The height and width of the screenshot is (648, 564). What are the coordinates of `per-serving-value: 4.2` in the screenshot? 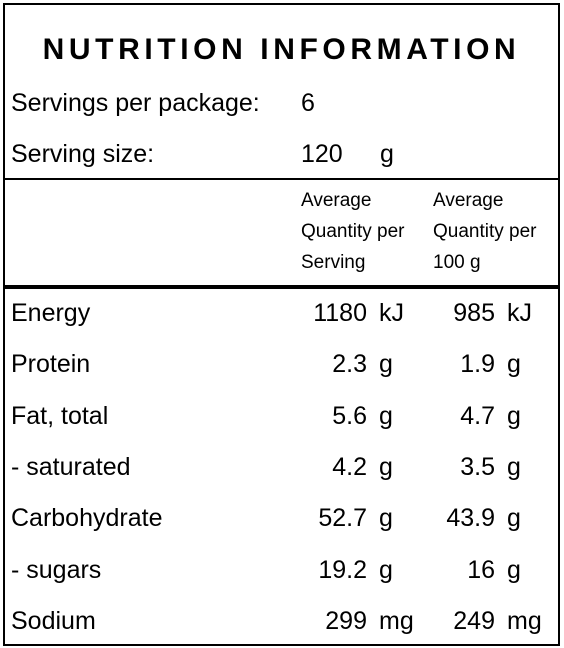 It's located at (349, 467).